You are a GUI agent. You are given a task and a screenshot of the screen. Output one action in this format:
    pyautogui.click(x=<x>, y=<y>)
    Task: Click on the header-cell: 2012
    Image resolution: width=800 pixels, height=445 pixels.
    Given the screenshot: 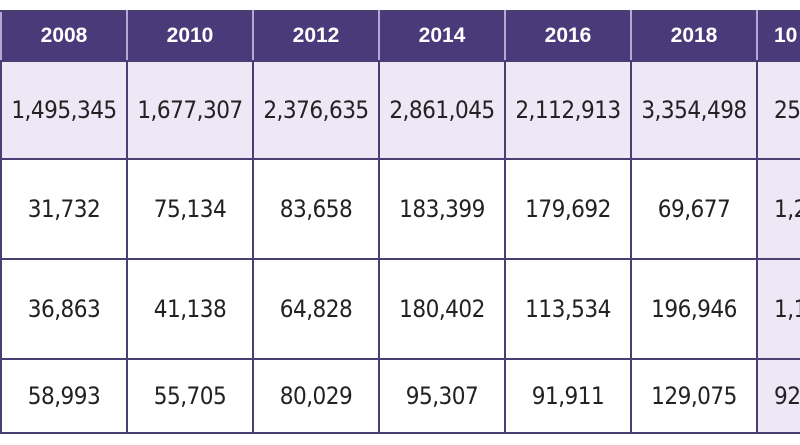 What is the action you would take?
    pyautogui.click(x=316, y=36)
    